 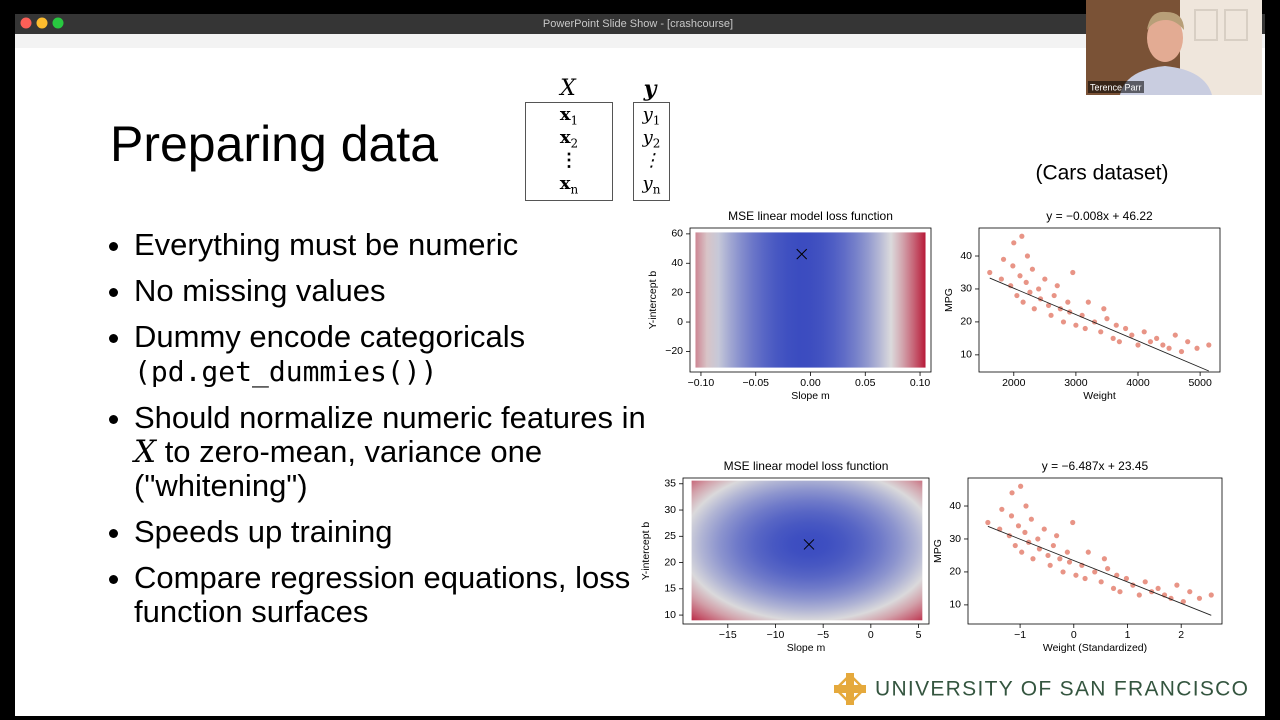 What do you see at coordinates (274, 144) in the screenshot?
I see `slide-title: Preparing data` at bounding box center [274, 144].